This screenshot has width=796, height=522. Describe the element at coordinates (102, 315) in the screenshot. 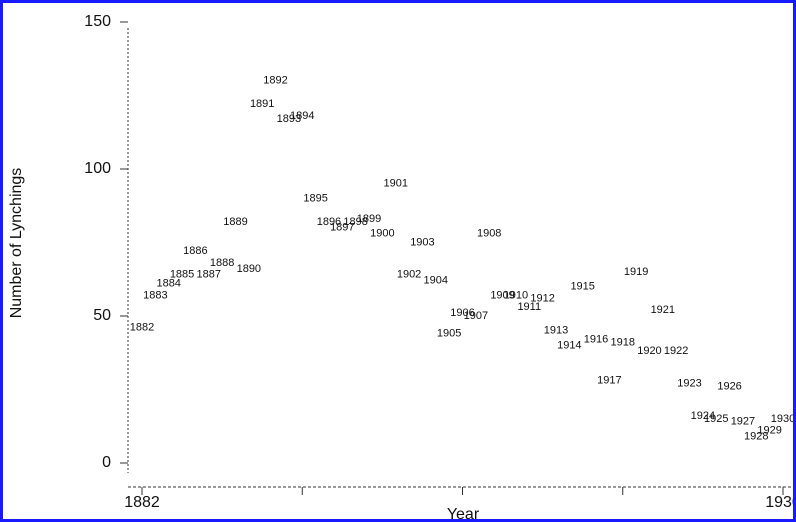

I see `y-tick-label: 50` at that location.